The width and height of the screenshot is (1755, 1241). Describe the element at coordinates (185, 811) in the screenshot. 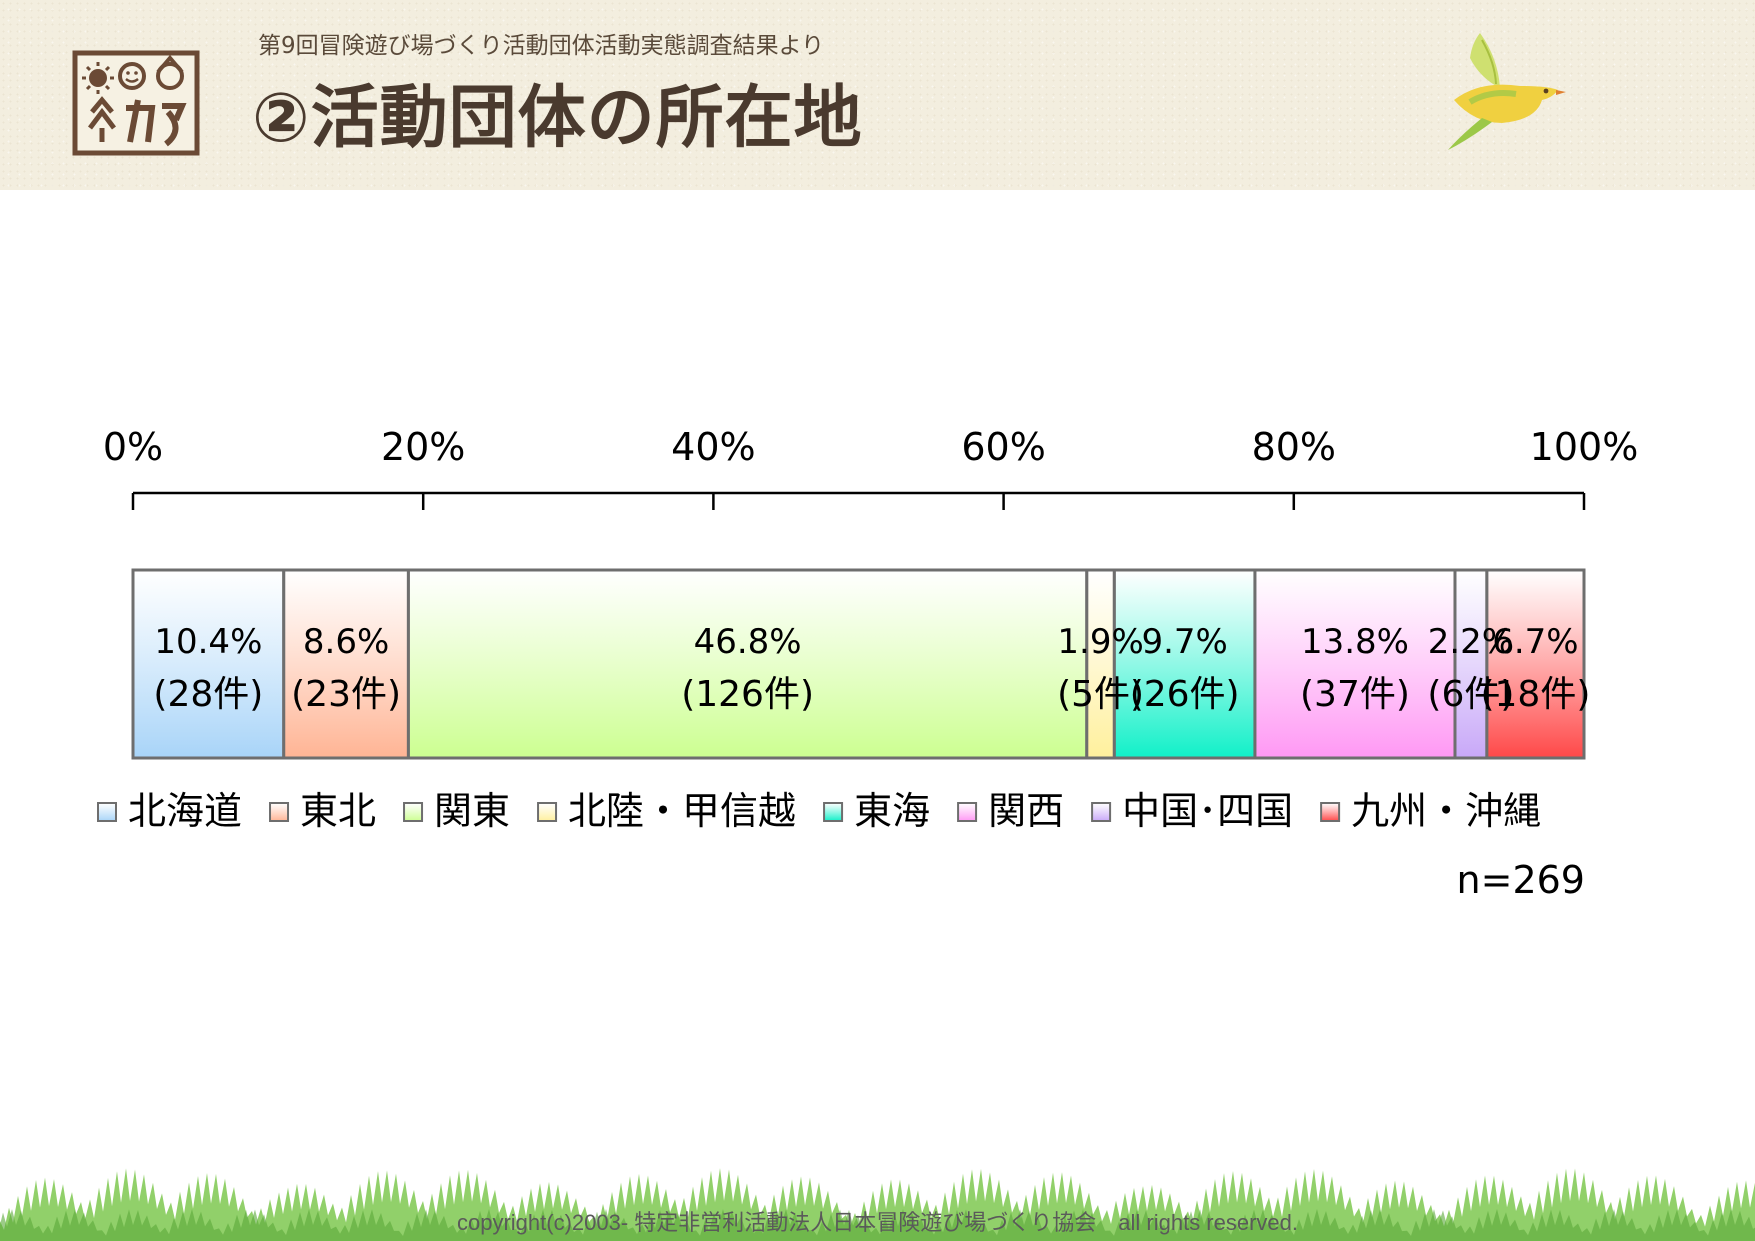

I see `legend-label: 北海道` at that location.